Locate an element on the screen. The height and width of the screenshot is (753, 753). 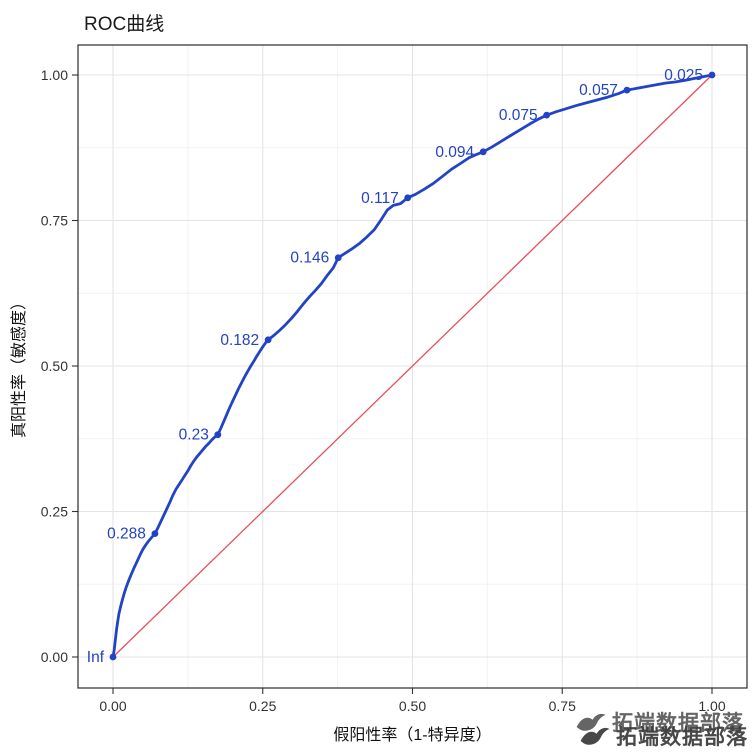
y-tick-label: 0.00 is located at coordinates (54, 657).